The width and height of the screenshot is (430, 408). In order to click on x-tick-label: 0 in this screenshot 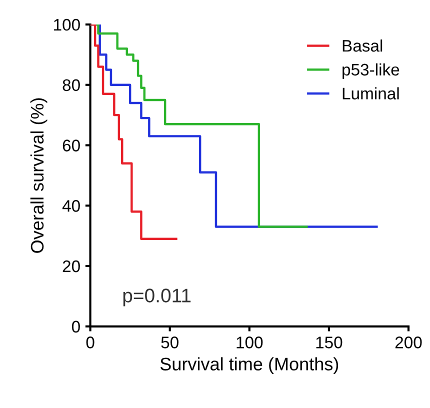, I will do `click(90, 342)`.